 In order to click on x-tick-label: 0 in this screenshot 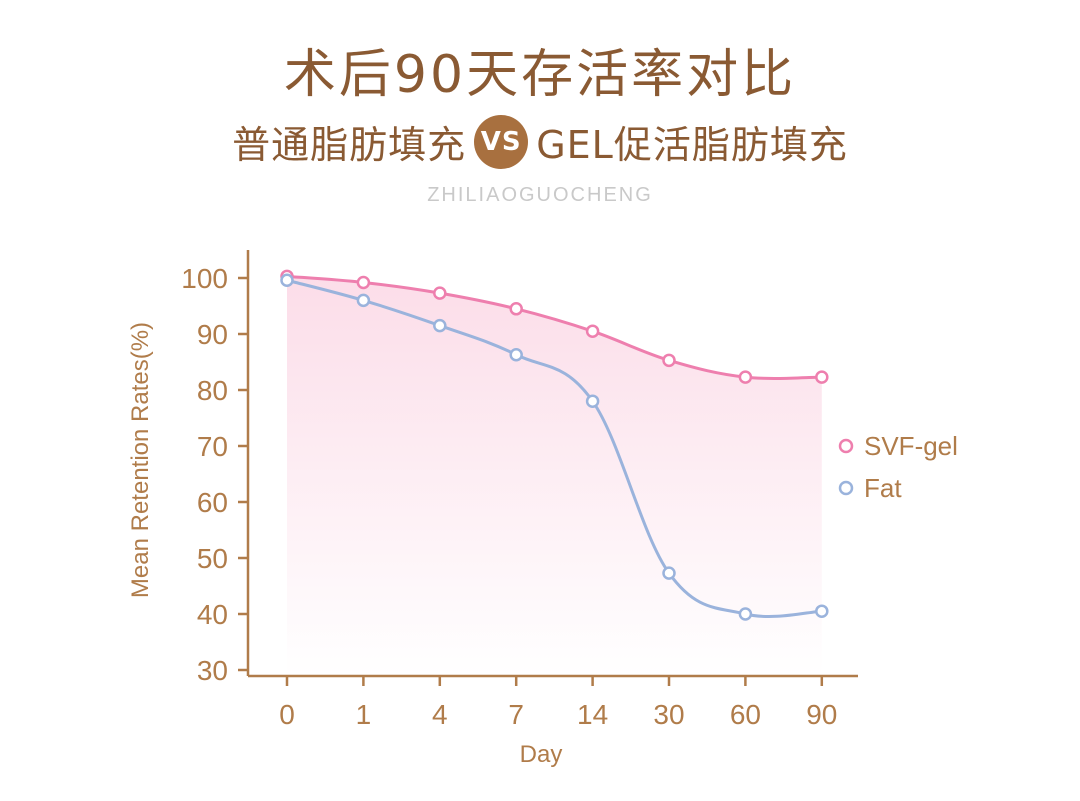, I will do `click(287, 714)`.